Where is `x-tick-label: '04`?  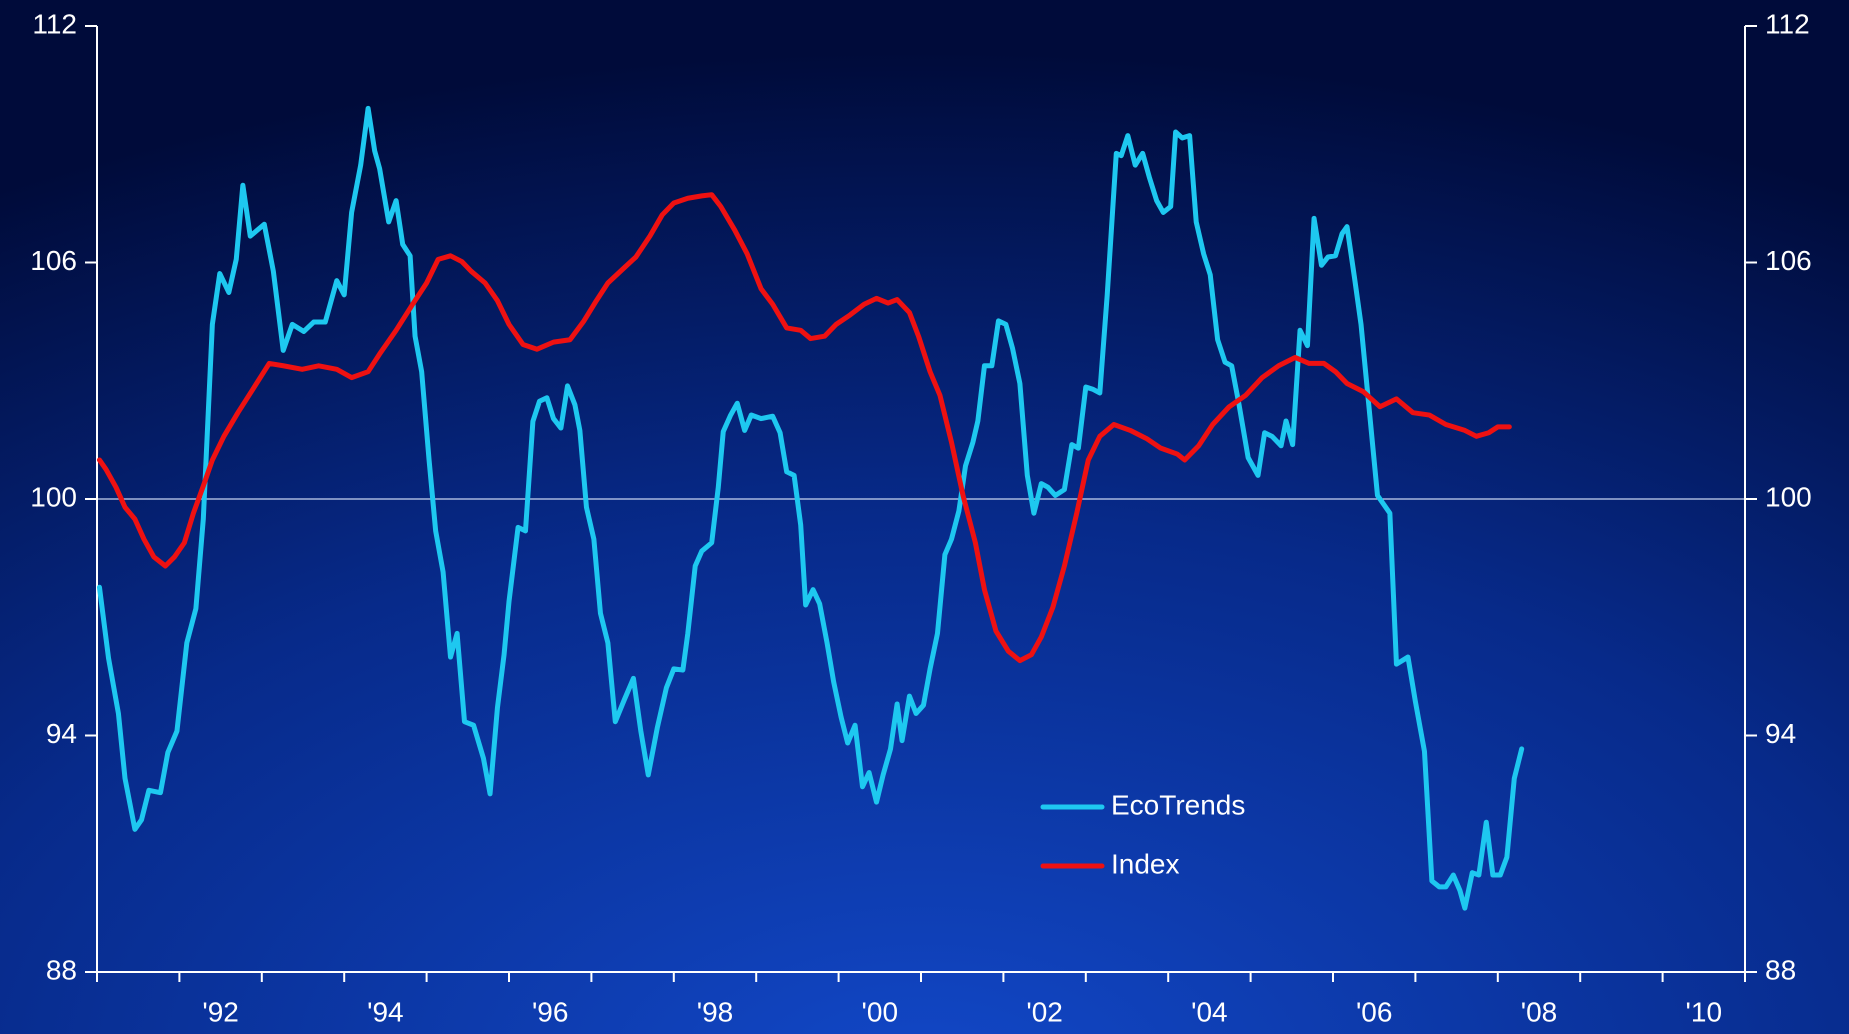
x-tick-label: '04 is located at coordinates (1209, 1011).